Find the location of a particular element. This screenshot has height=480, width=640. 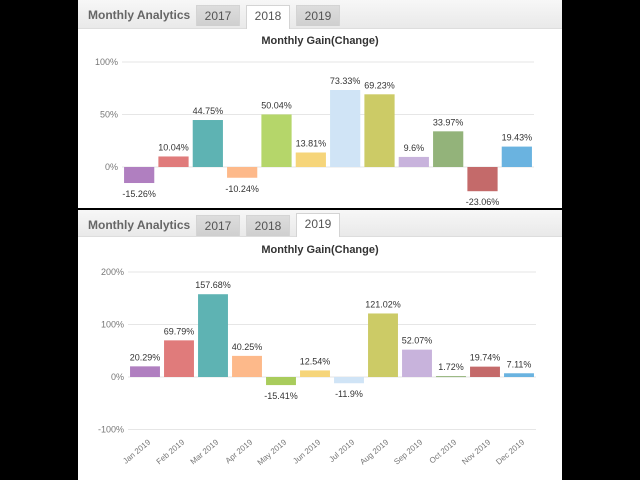

data-label: -10.24% is located at coordinates (242, 189).